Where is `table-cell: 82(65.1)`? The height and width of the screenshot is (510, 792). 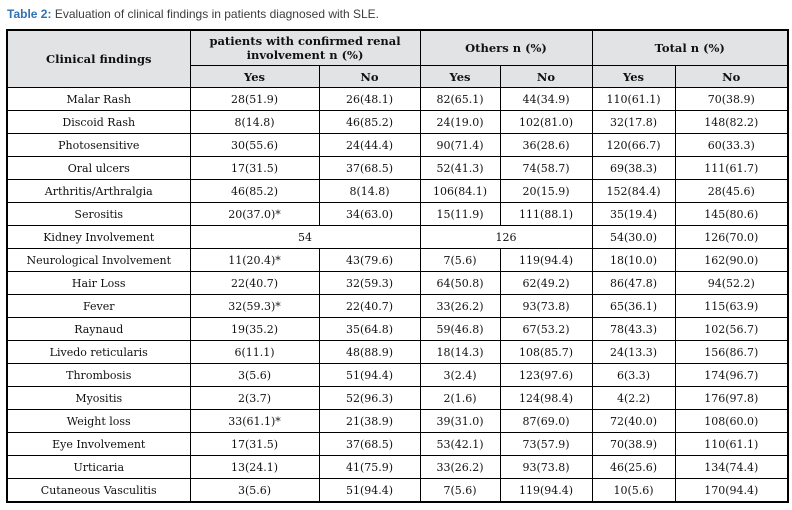 table-cell: 82(65.1) is located at coordinates (460, 99).